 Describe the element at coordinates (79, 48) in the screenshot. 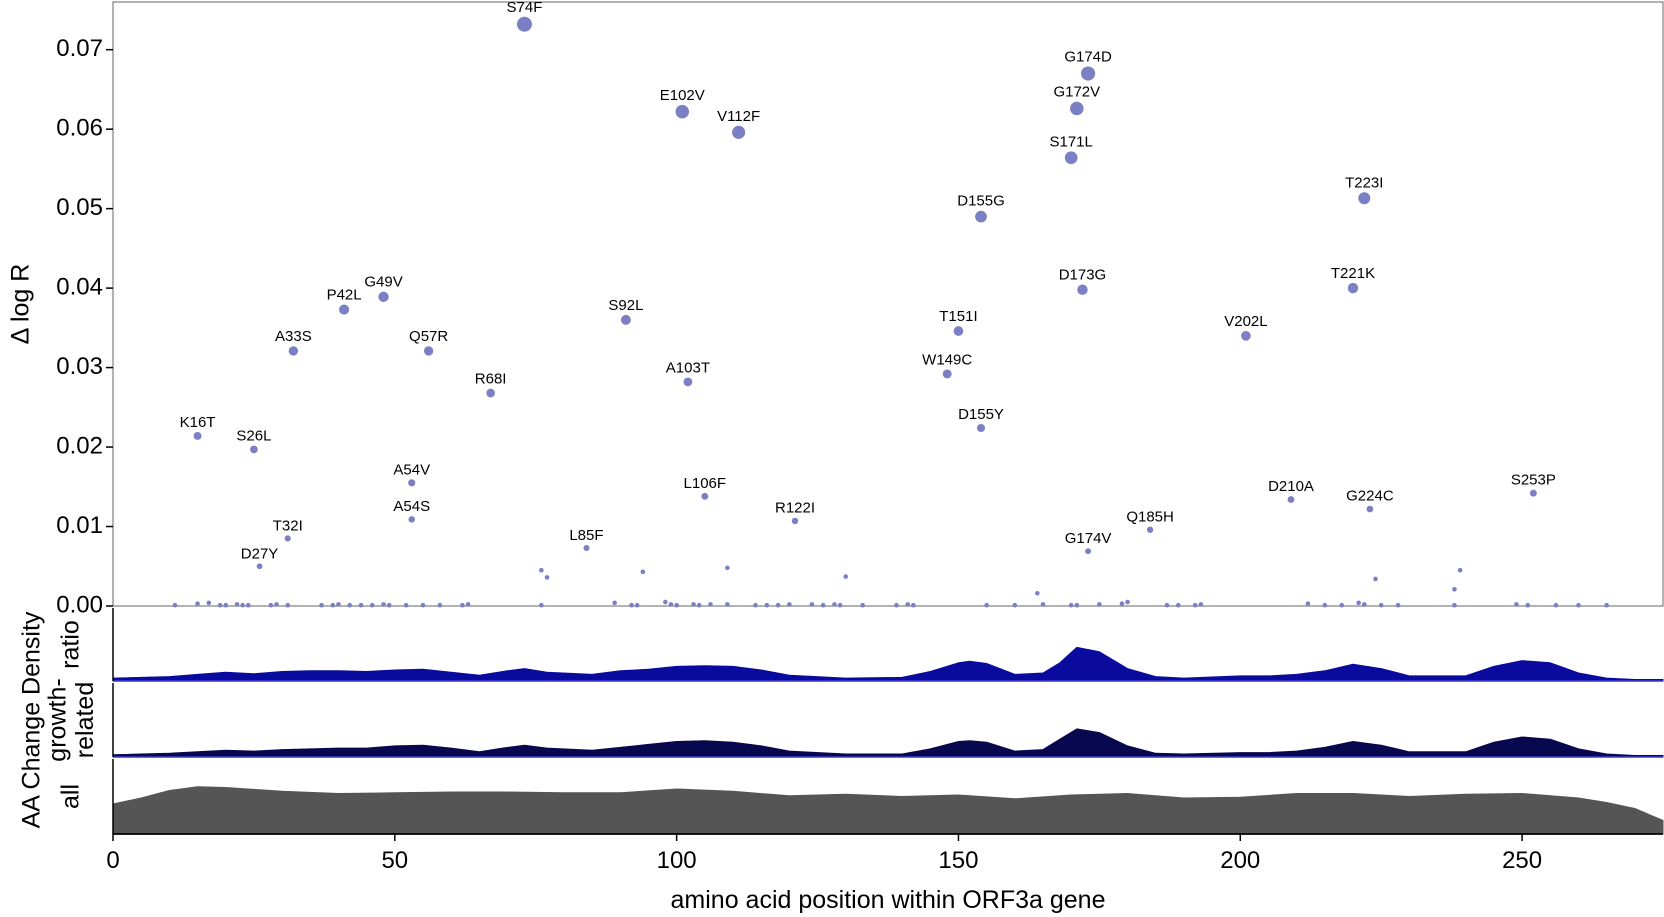

I see `y-tick-label: 0.07` at that location.